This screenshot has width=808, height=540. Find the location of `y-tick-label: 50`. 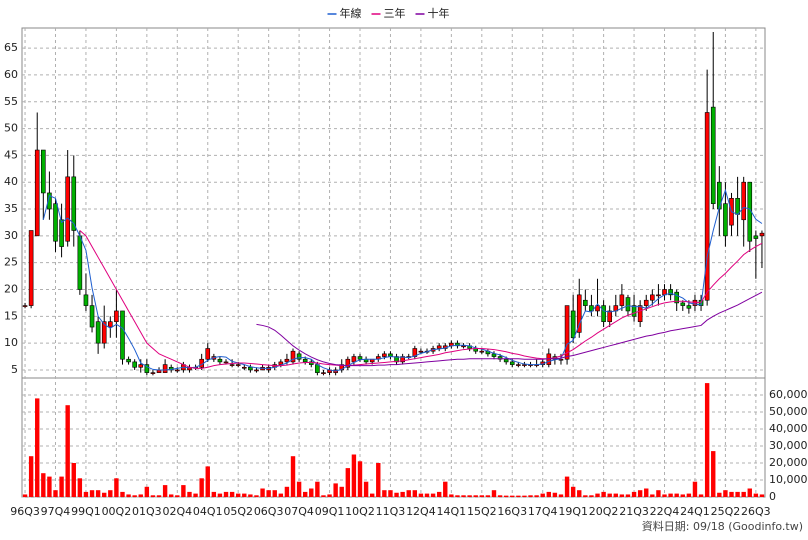

y-tick-label: 50 is located at coordinates (11, 128).